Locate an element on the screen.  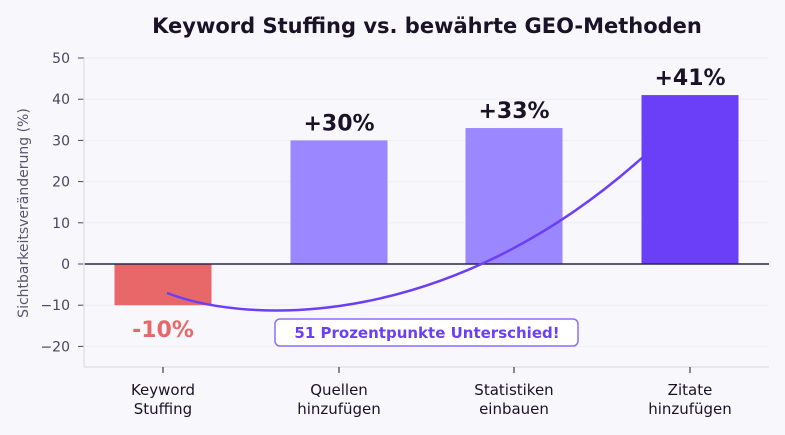
y-tick-label: 40 is located at coordinates (61, 100).